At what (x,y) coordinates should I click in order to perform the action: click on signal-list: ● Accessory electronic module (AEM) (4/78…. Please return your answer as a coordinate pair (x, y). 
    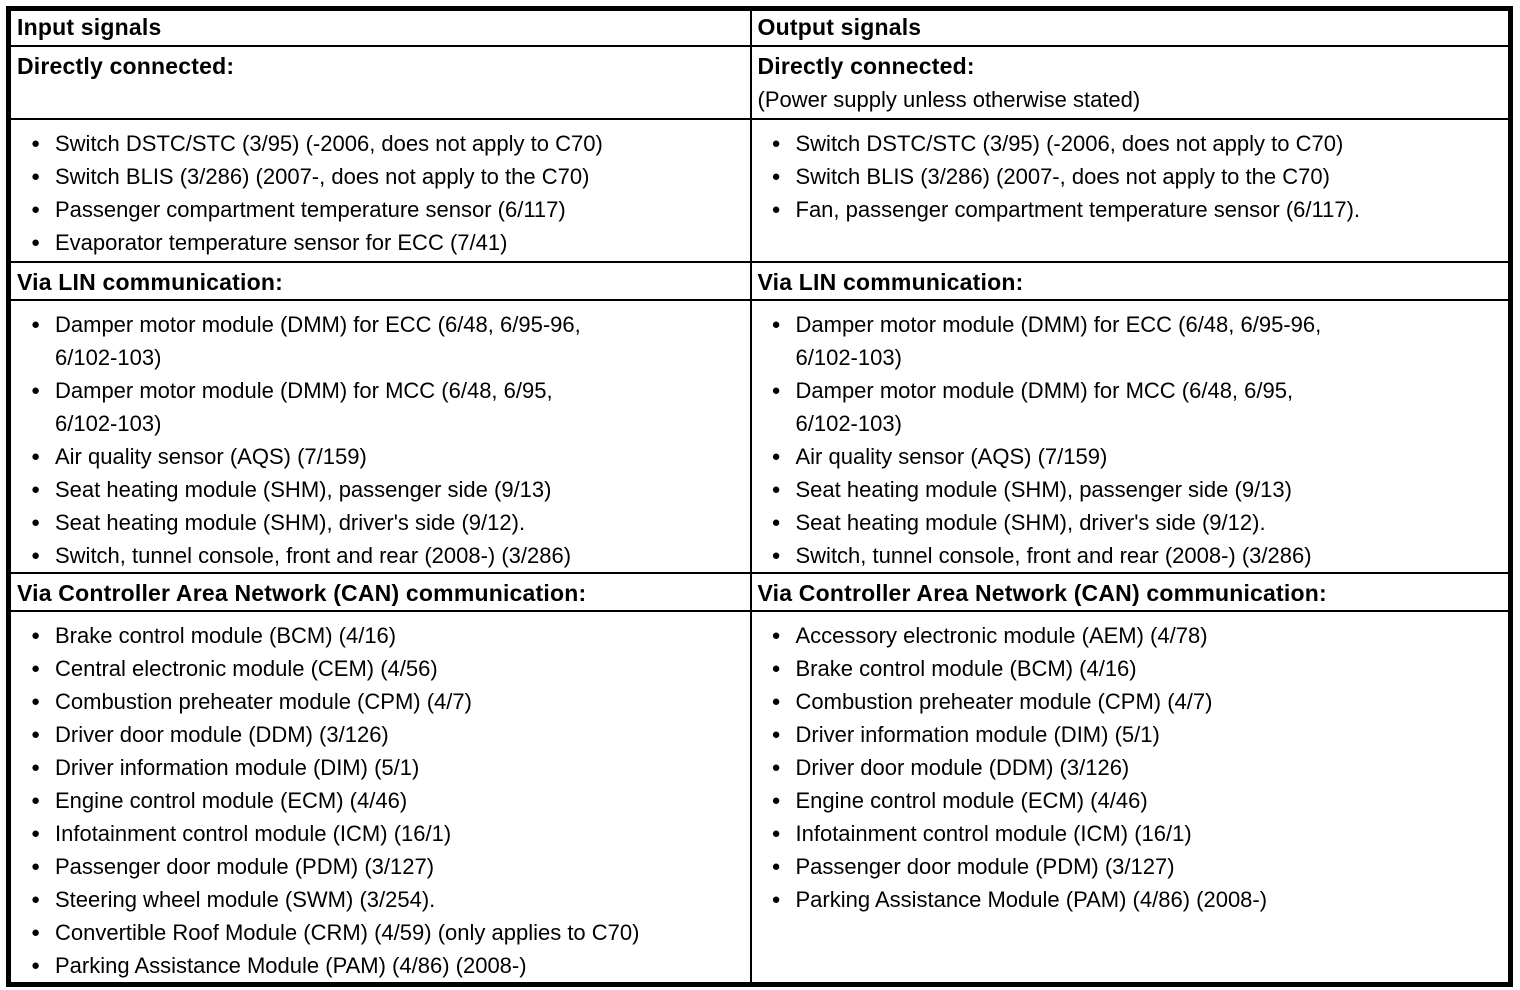
    Looking at the image, I should click on (1129, 767).